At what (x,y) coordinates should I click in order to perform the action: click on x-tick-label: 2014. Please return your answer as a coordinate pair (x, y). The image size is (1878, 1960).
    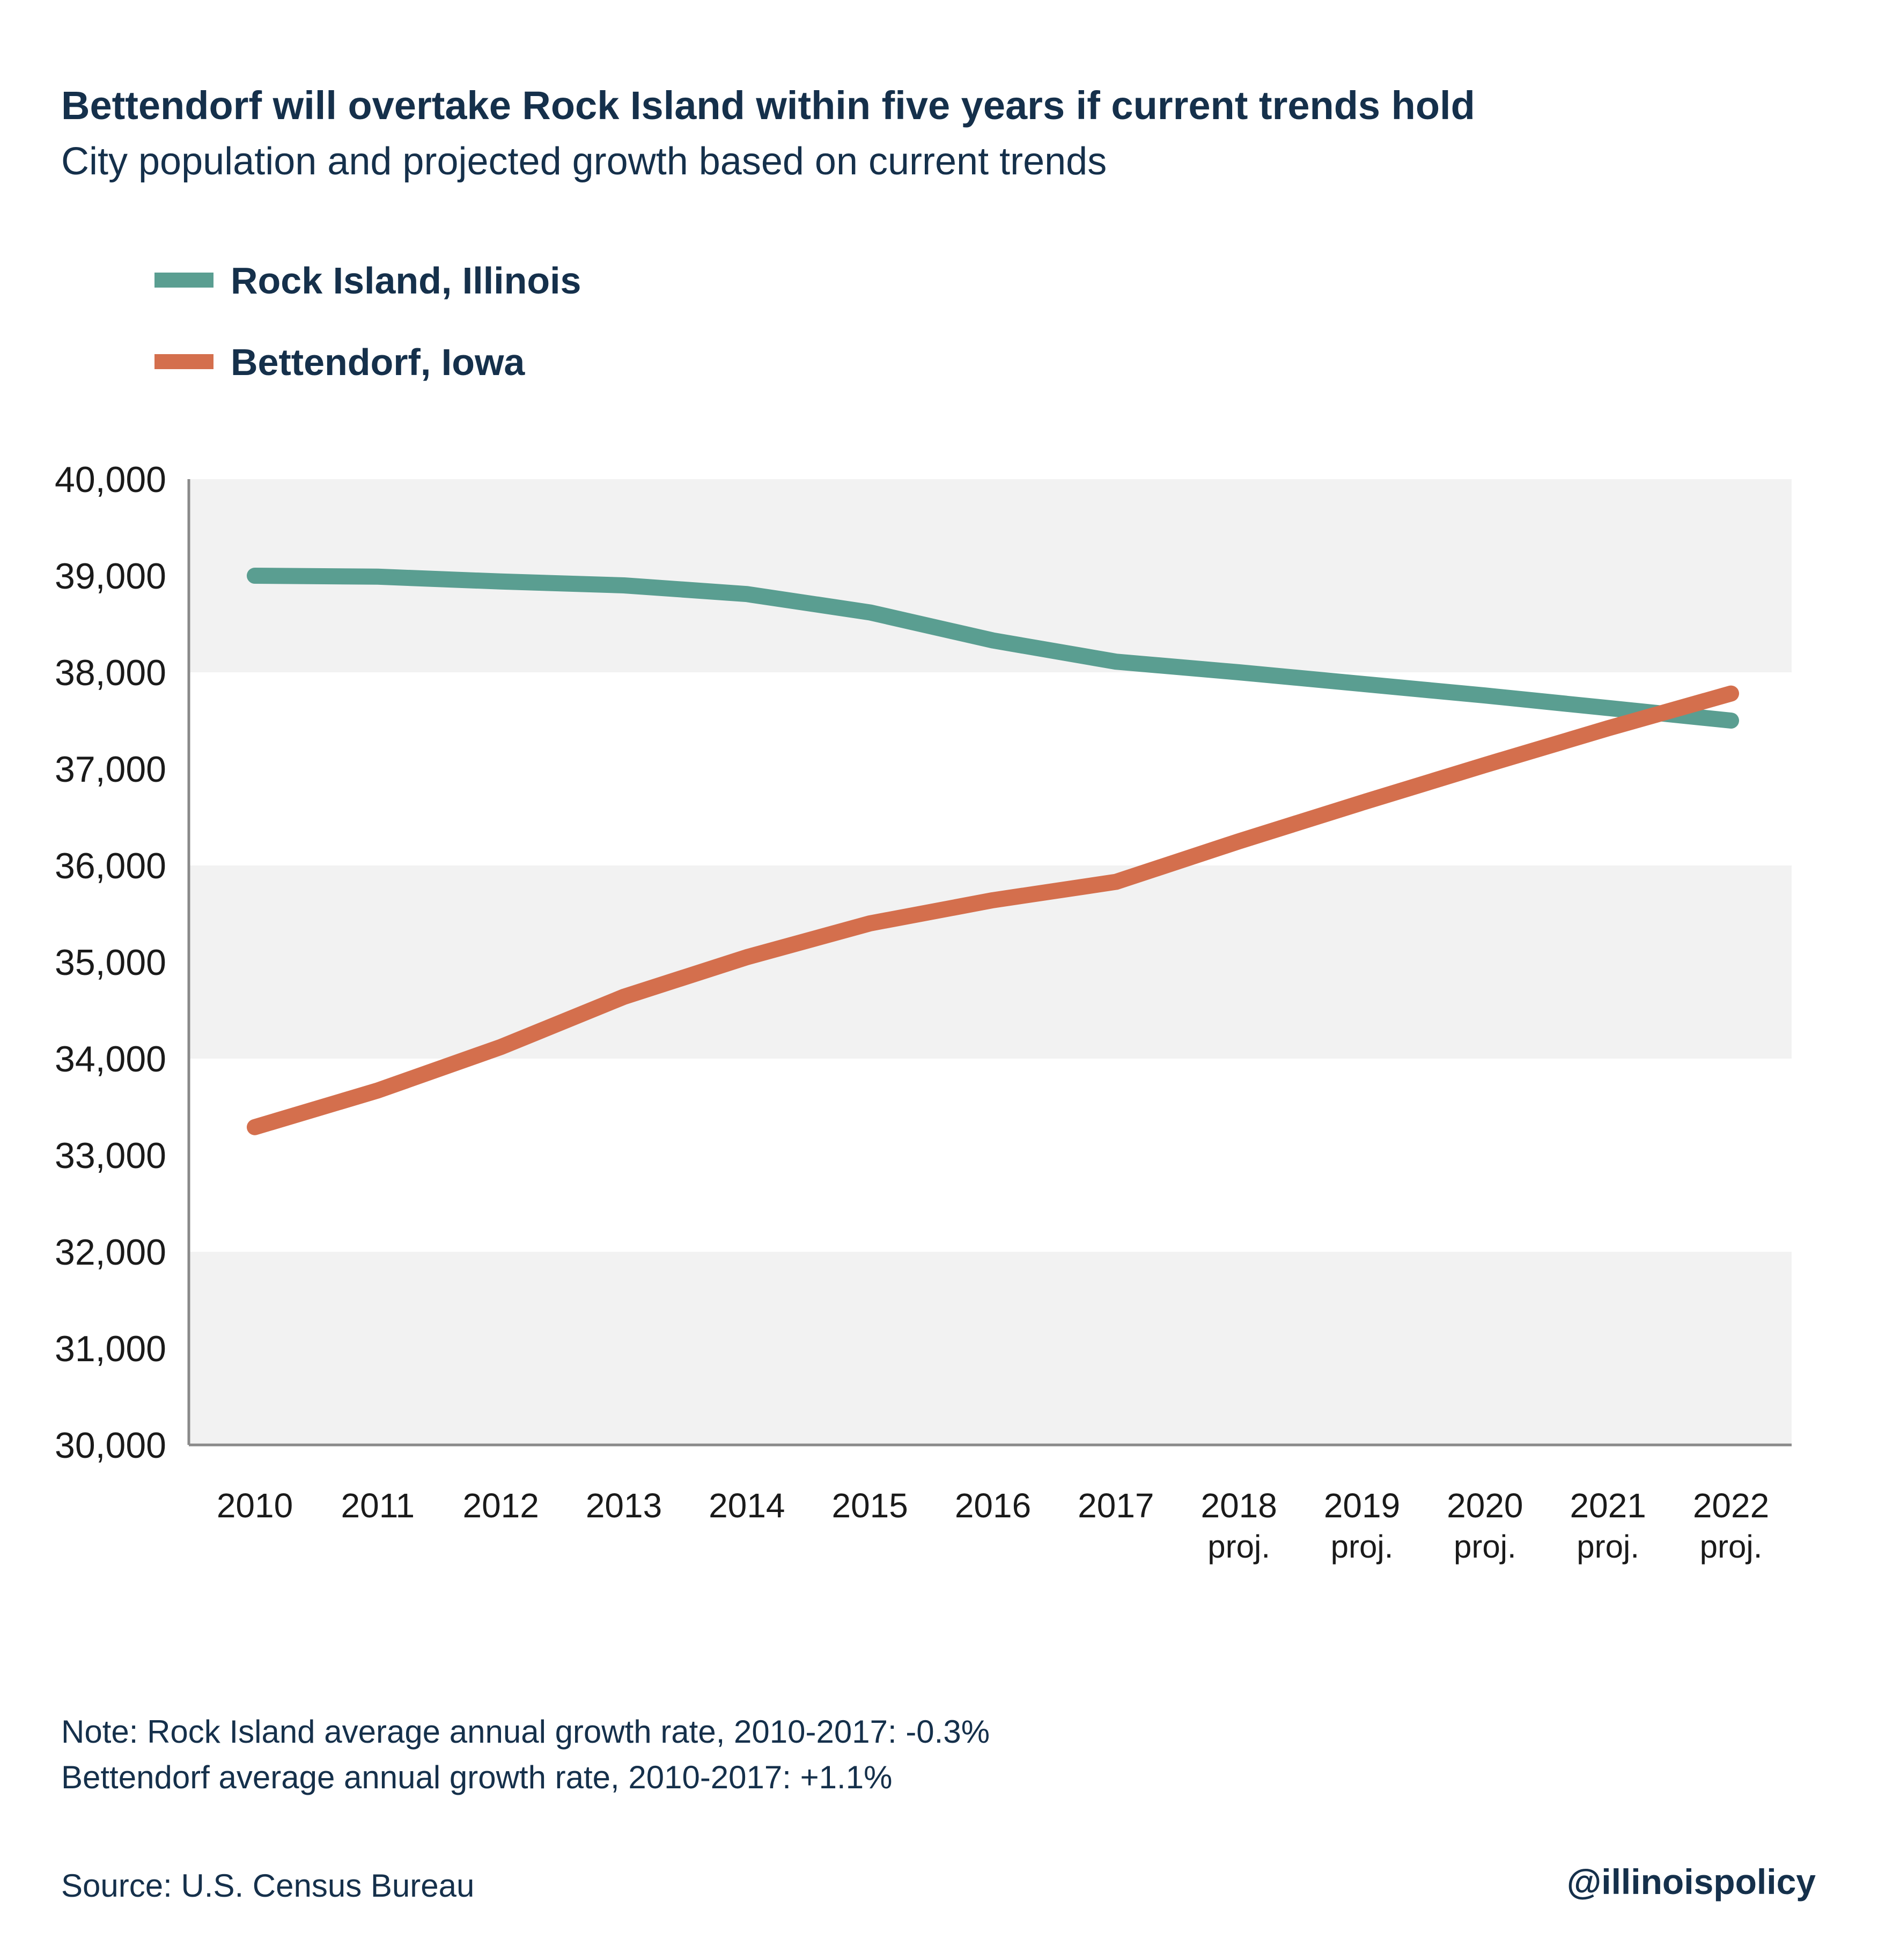
    Looking at the image, I should click on (747, 1505).